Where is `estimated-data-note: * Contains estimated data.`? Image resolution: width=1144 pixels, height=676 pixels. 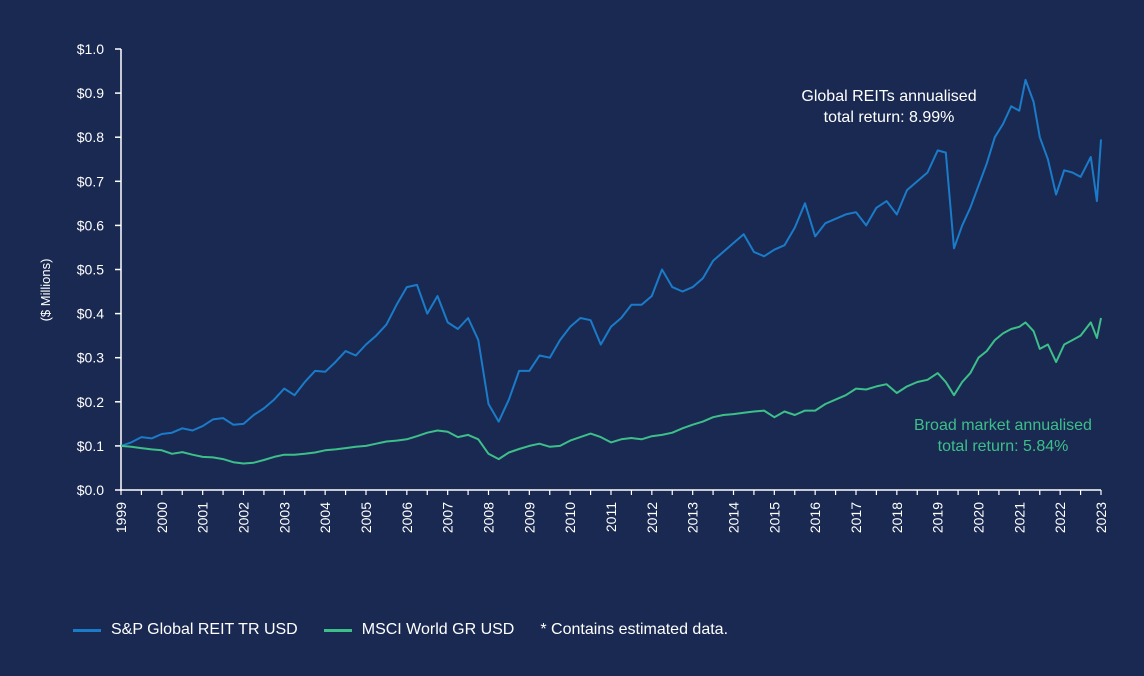
estimated-data-note: * Contains estimated data. is located at coordinates (634, 629).